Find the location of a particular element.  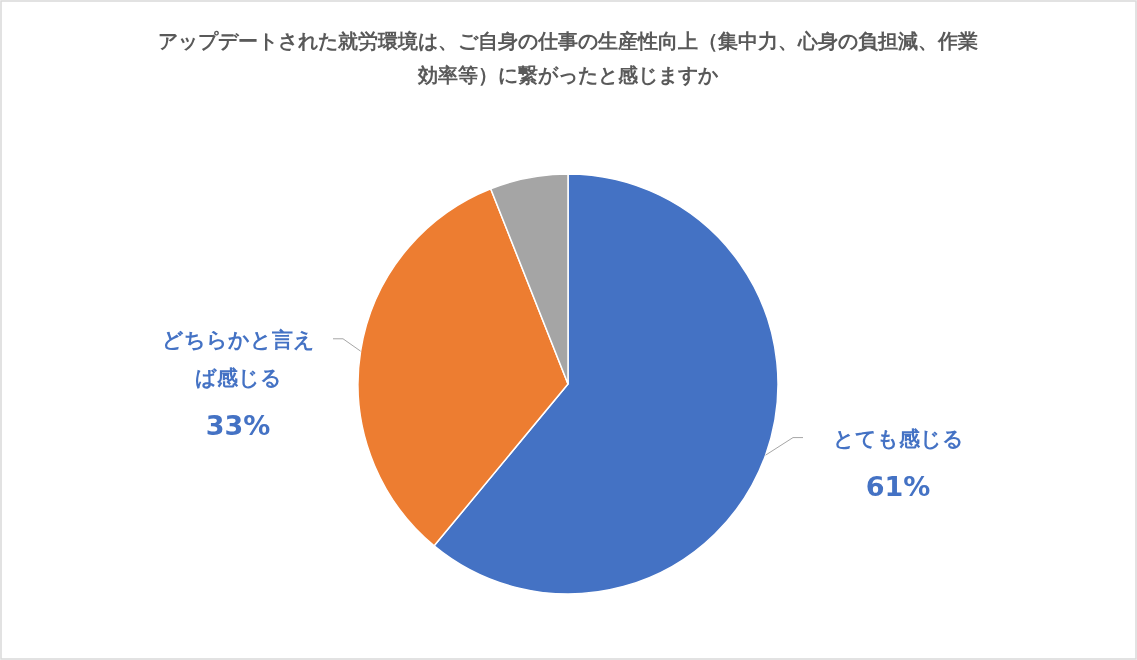

slice-label: とても感じる is located at coordinates (898, 438).